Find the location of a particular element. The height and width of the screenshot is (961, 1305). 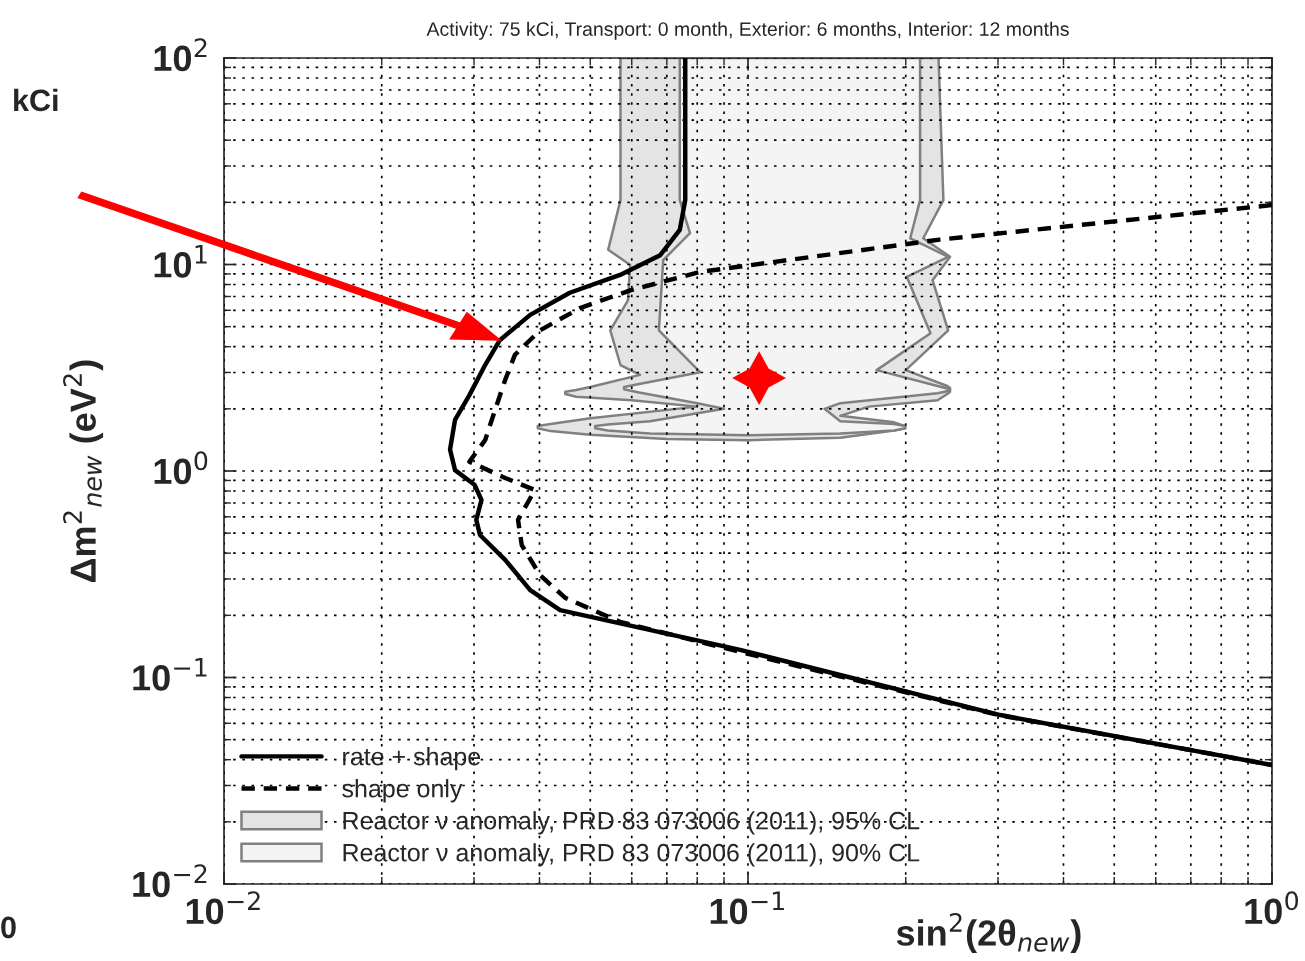

text: 0 is located at coordinates (8, 927).